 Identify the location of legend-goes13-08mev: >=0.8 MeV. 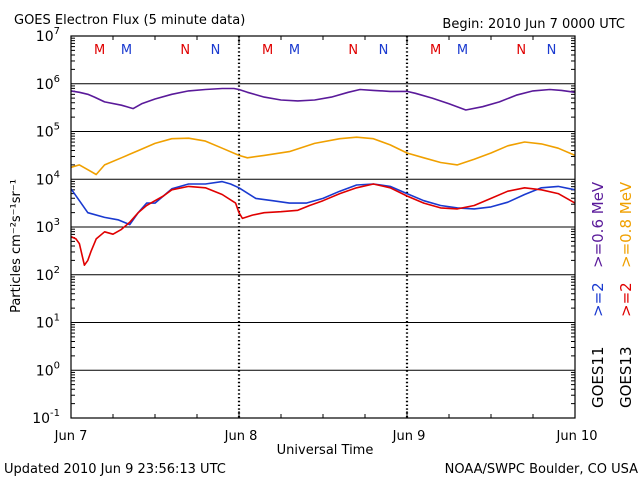
(626, 224).